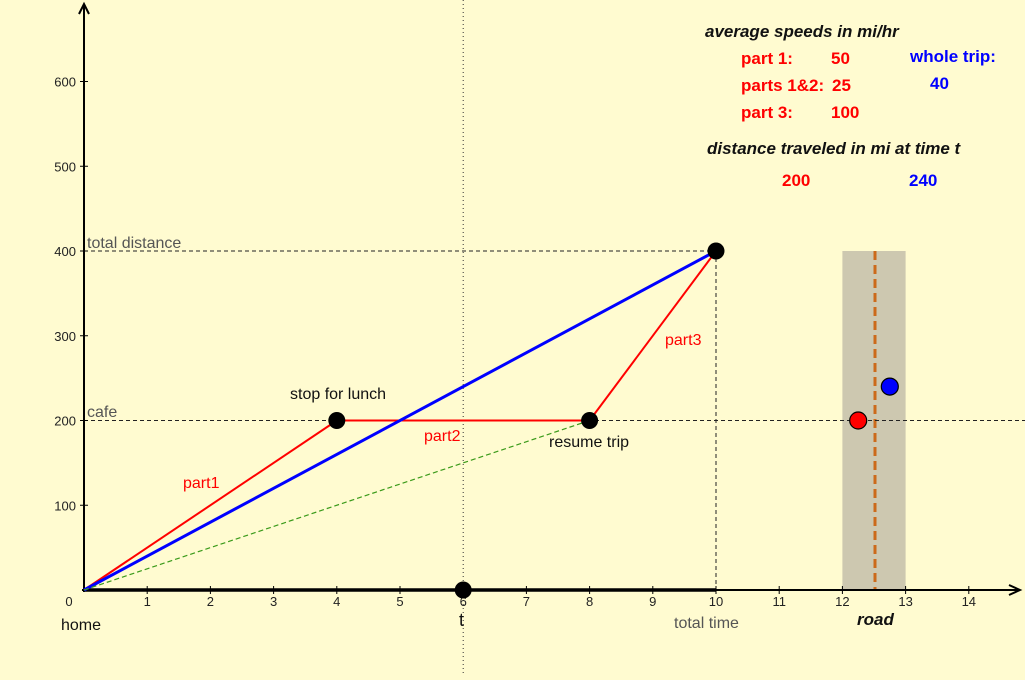 Image resolution: width=1025 pixels, height=680 pixels. I want to click on x-tick-label: 7, so click(526, 601).